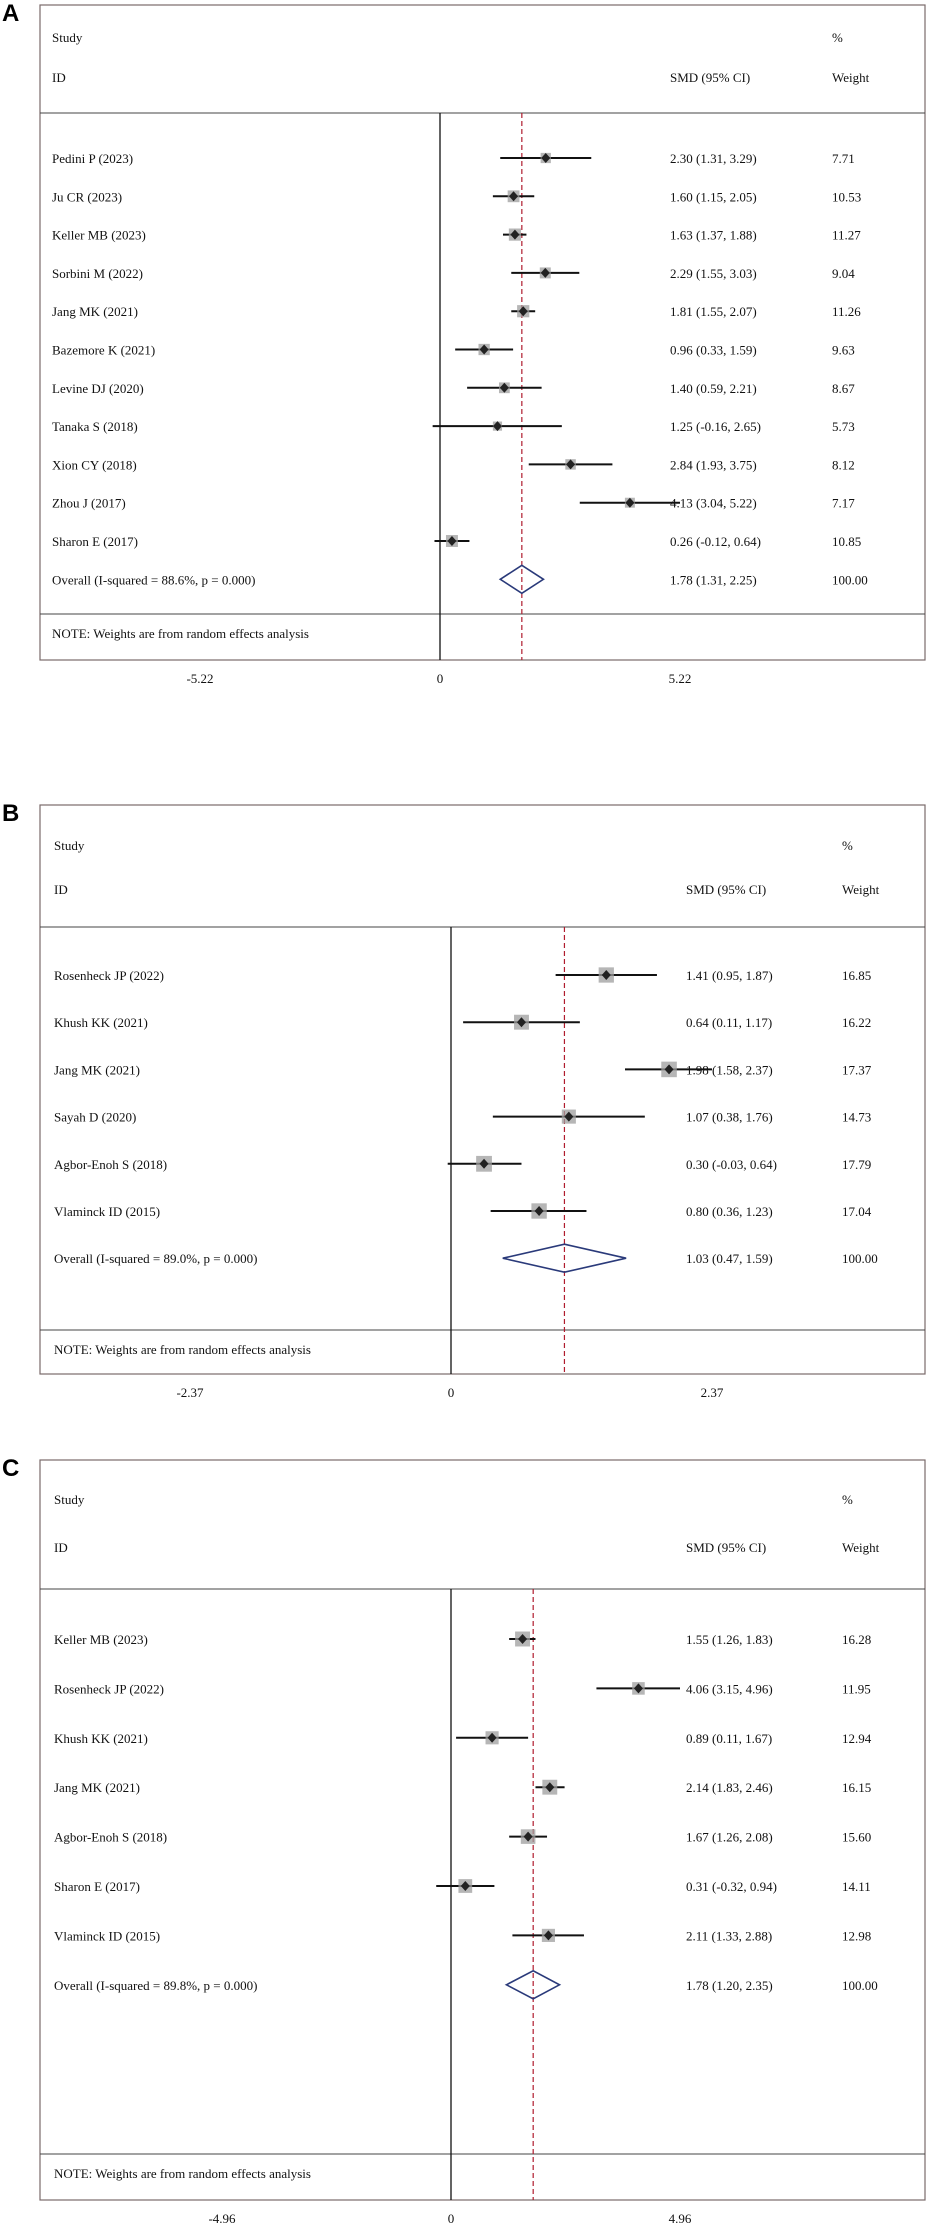 The width and height of the screenshot is (932, 2234). What do you see at coordinates (713, 158) in the screenshot?
I see `study-smd-ci: 2.30 (1.31, 3.29)` at bounding box center [713, 158].